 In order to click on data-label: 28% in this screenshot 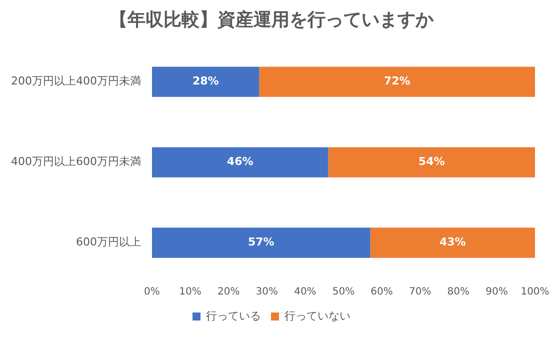, I will do `click(205, 81)`.